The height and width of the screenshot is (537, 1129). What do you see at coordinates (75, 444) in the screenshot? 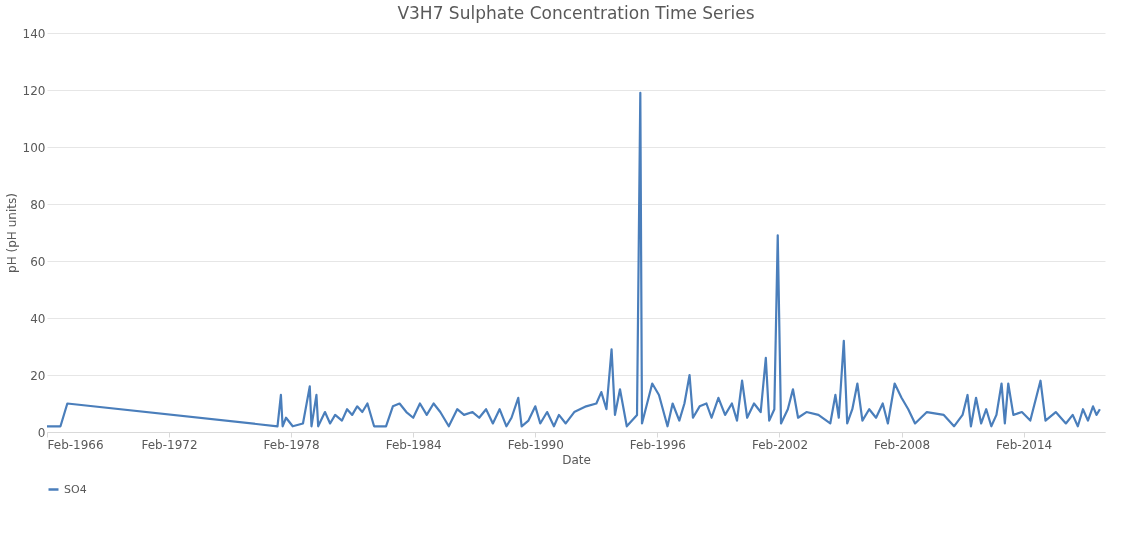
I see `x-tick-label: Feb-1966` at bounding box center [75, 444].